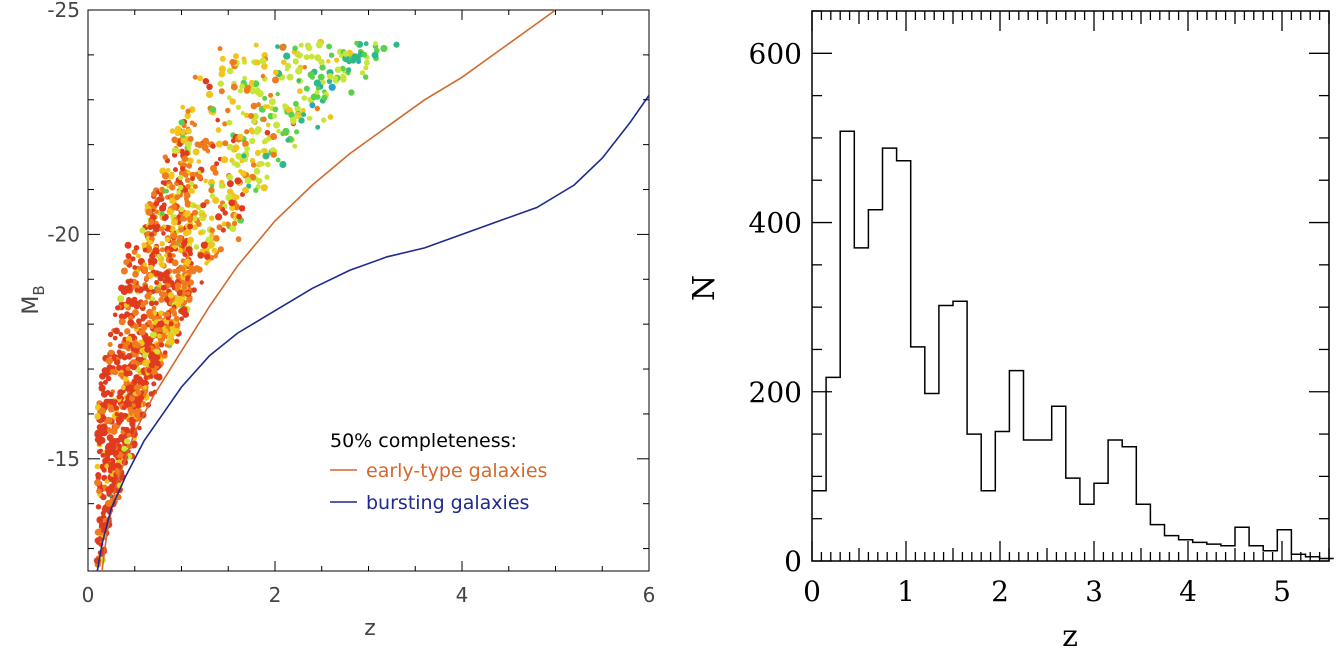 This screenshot has height=654, width=1342. What do you see at coordinates (63, 11) in the screenshot?
I see `left-y-tick-label: -25` at bounding box center [63, 11].